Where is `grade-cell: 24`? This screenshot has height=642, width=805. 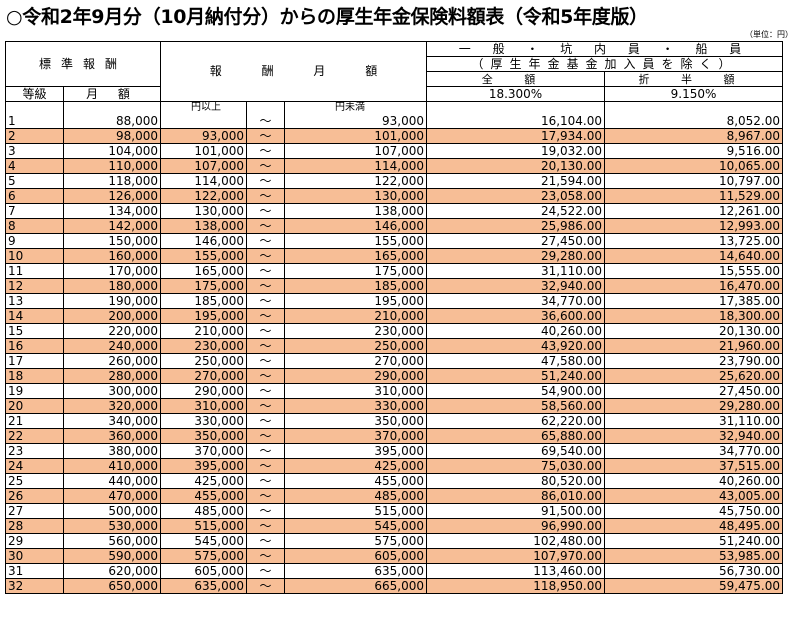
grade-cell: 24 is located at coordinates (34, 466).